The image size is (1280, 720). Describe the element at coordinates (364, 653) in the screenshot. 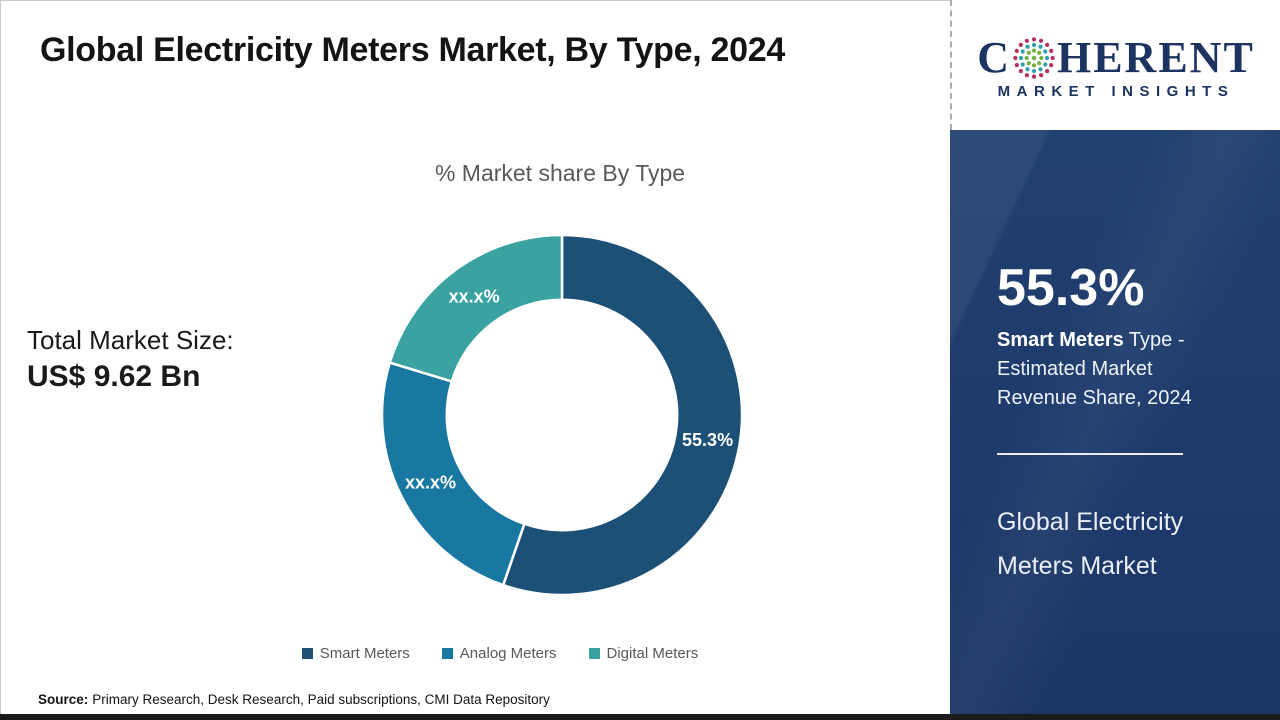

I see `legend-label: Smart Meters` at that location.